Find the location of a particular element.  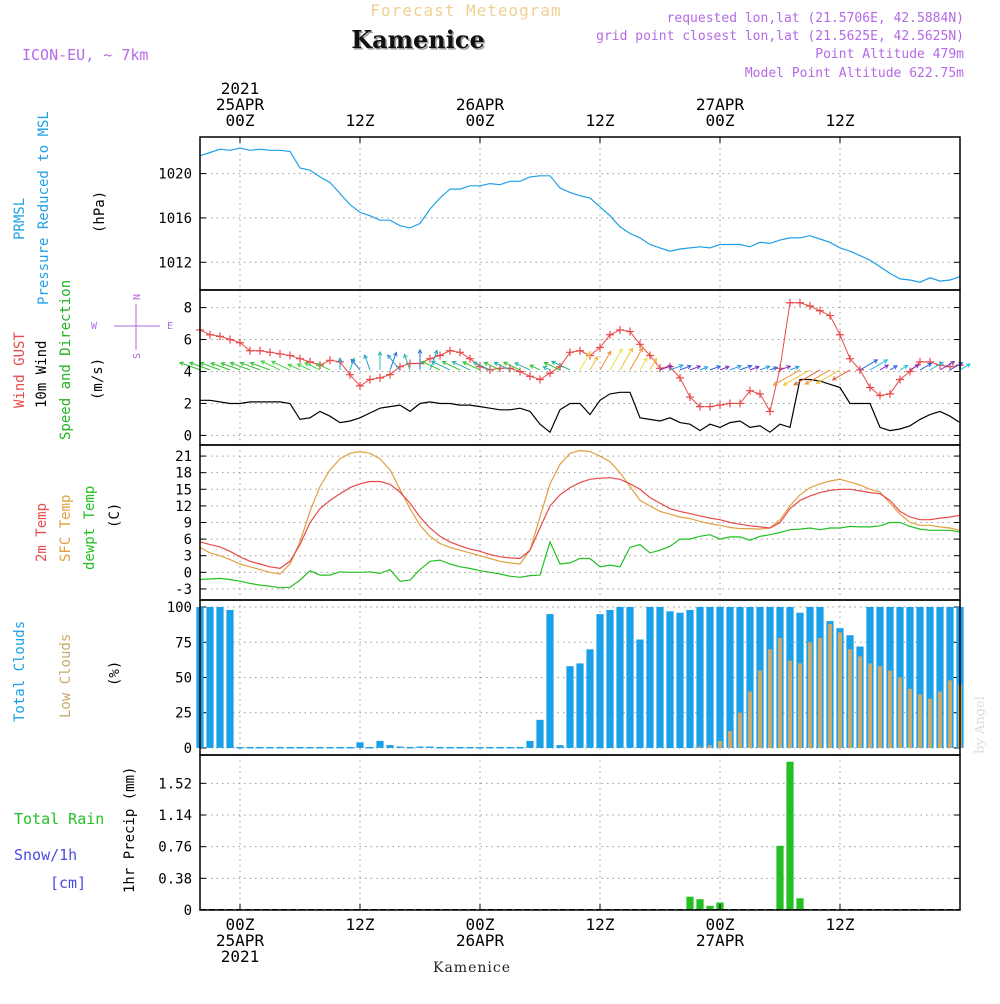

low-clouds-label: Low Clouds is located at coordinates (66, 676).